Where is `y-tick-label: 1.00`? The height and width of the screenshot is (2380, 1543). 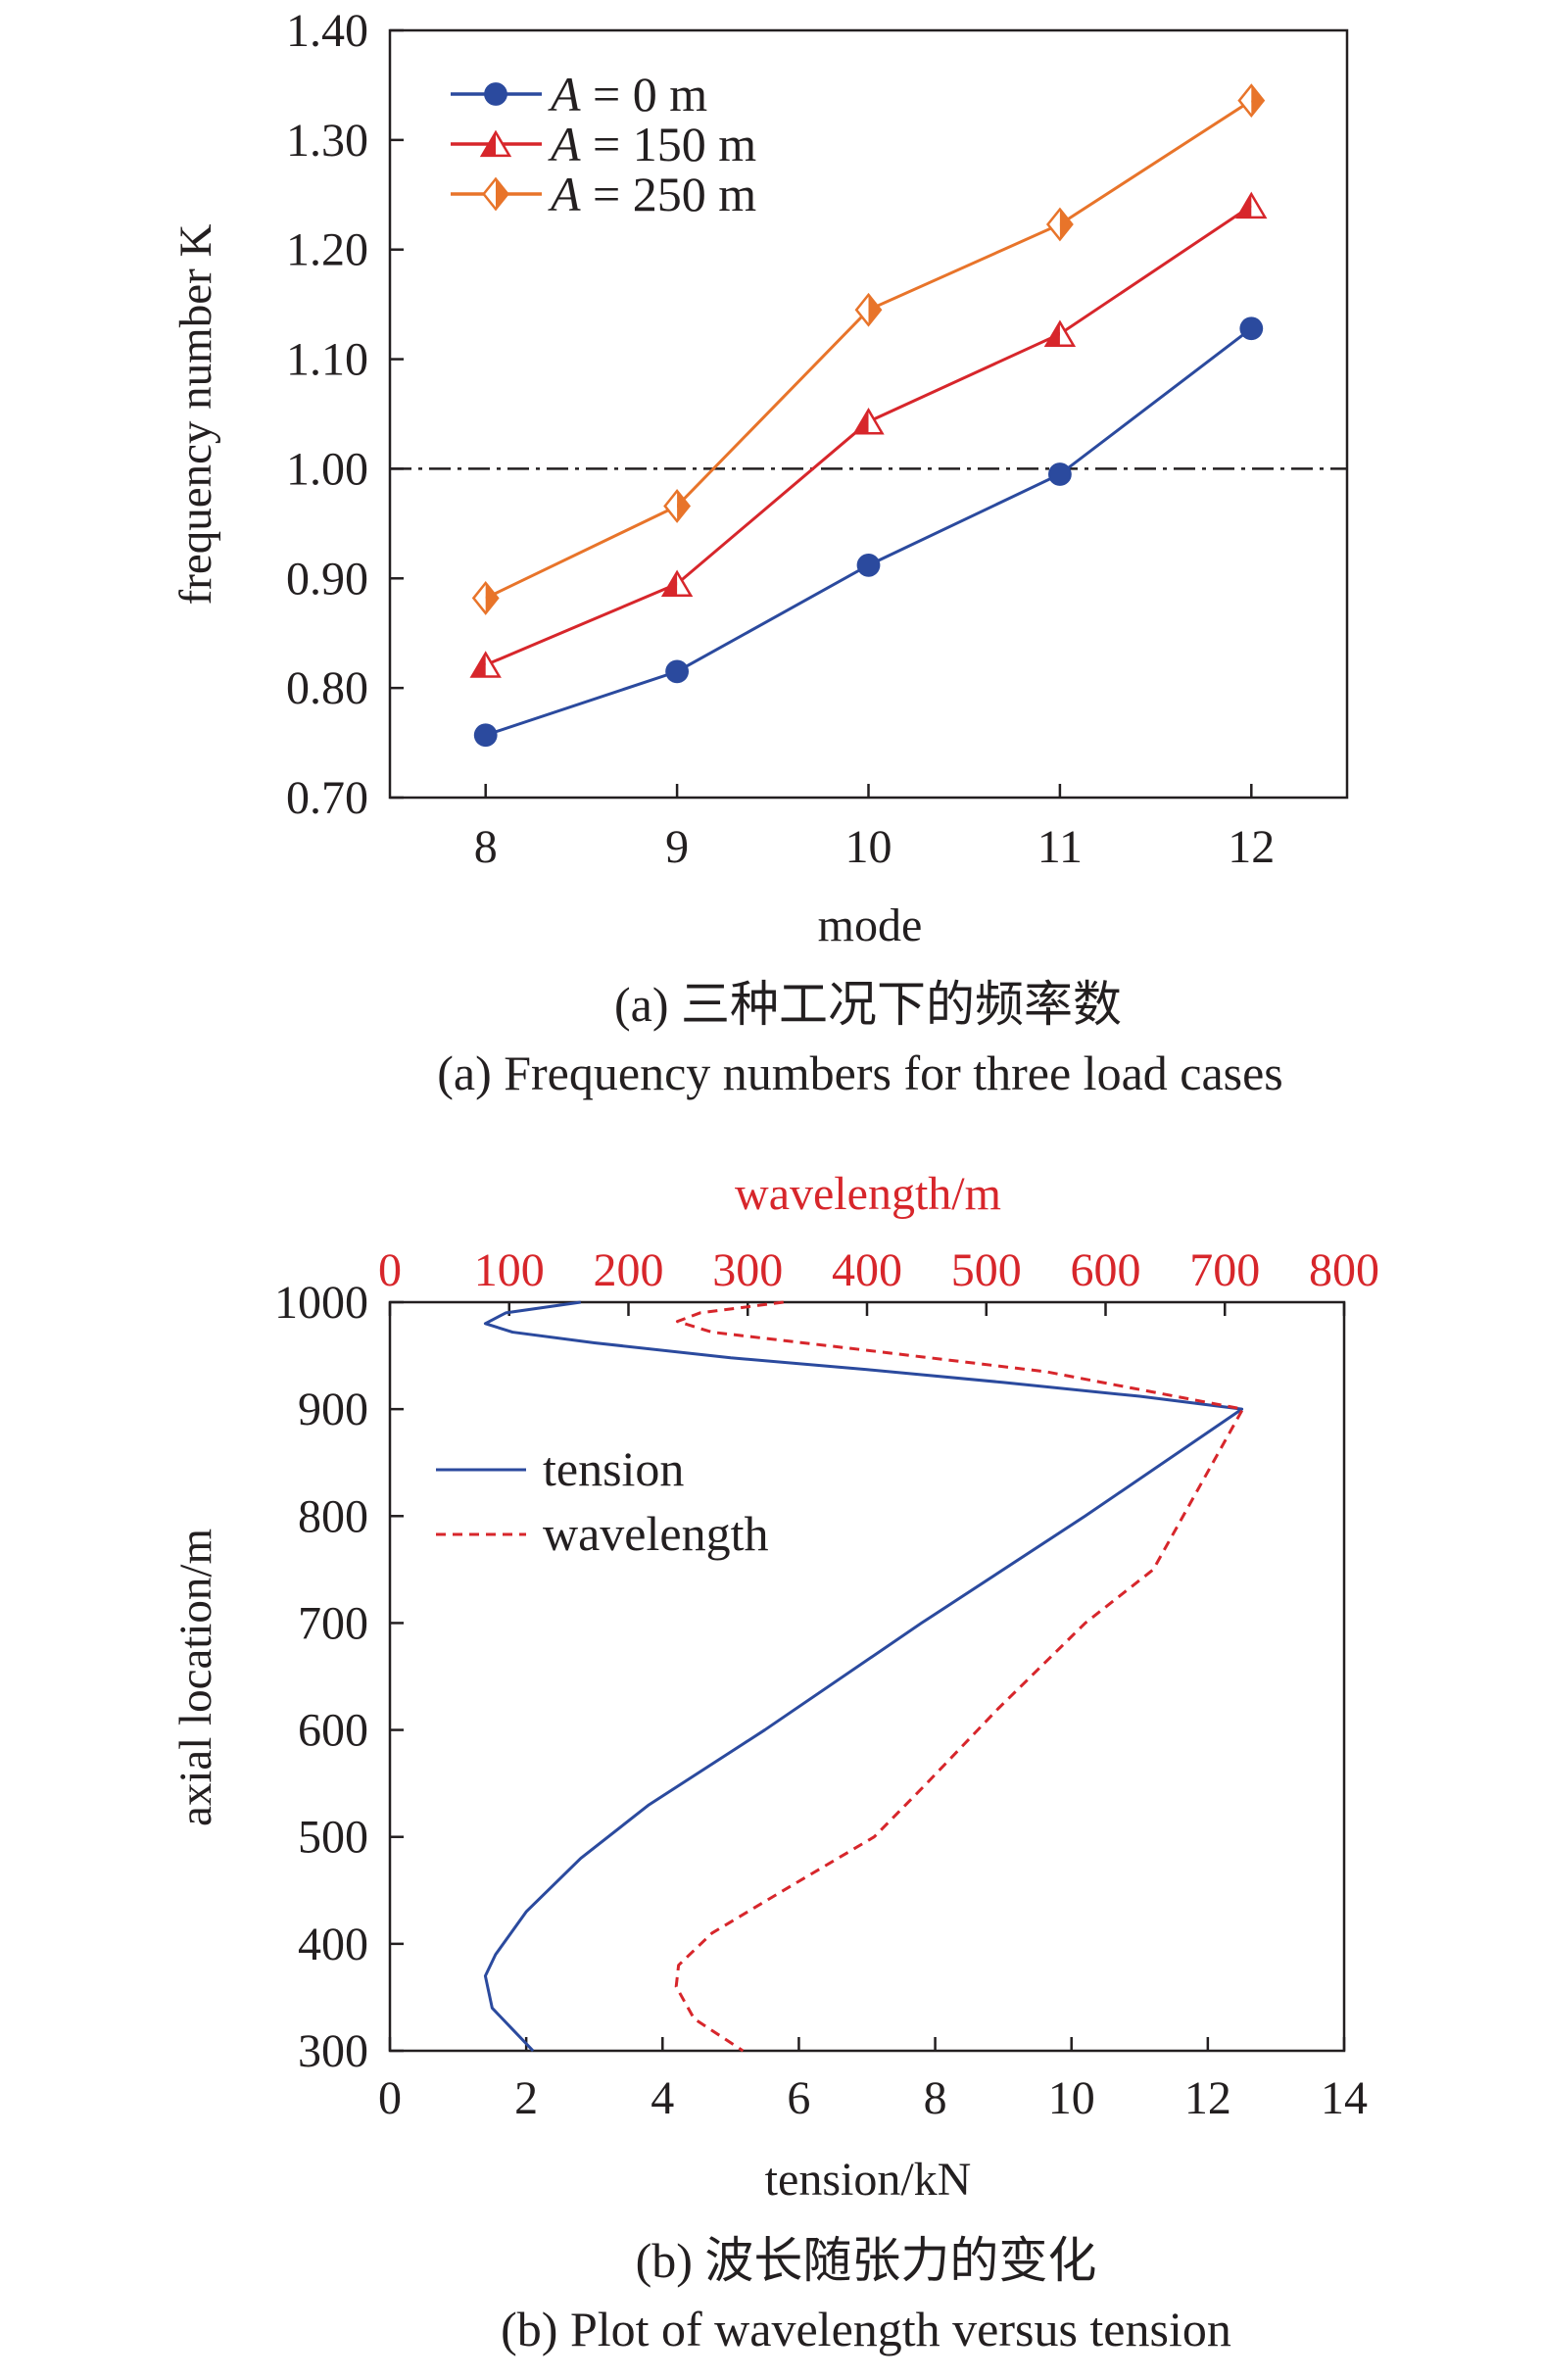
y-tick-label: 1.00 is located at coordinates (327, 469).